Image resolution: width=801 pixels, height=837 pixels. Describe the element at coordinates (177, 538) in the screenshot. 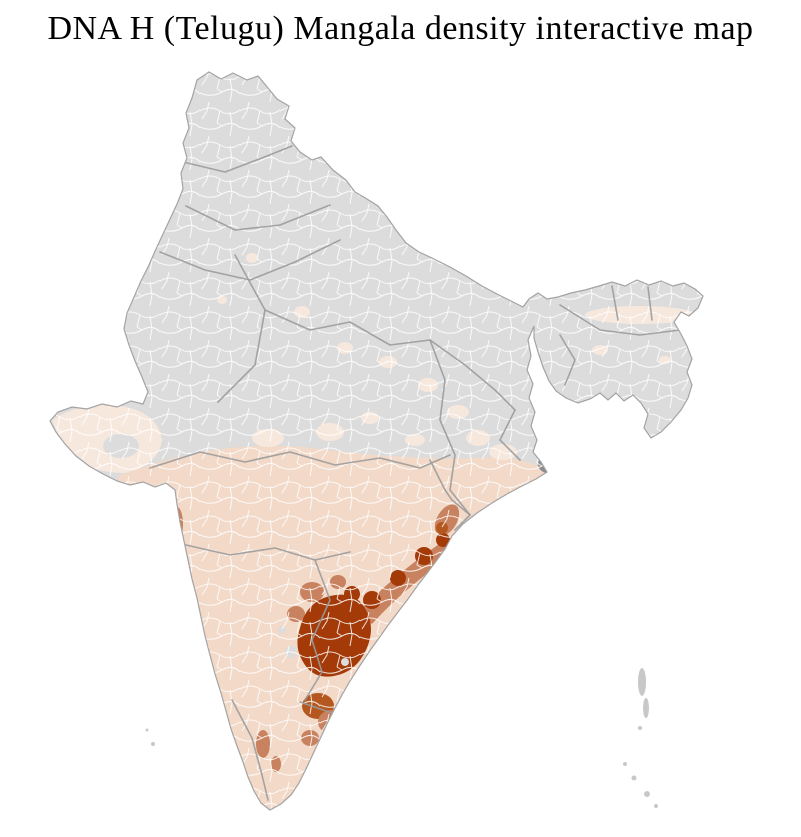

I see `region-konkan-goa-dark` at that location.